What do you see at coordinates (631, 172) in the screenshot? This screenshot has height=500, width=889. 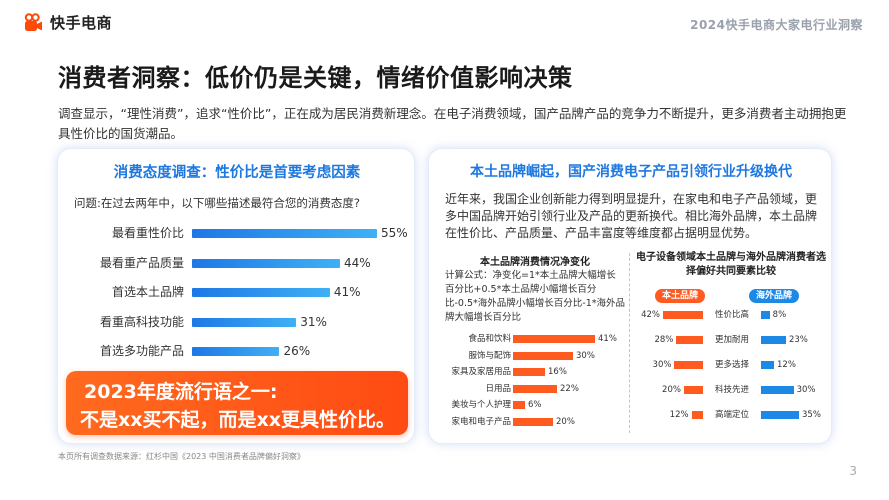 I see `brand-panel-title: 本土品牌崛起，国产消费电子产品引领行业升级换代` at bounding box center [631, 172].